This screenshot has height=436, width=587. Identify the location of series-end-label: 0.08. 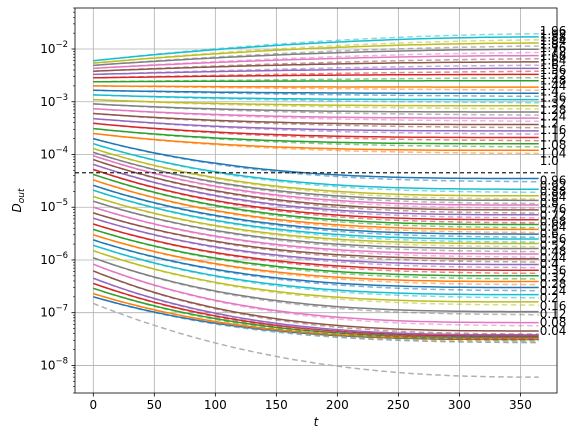
(553, 323).